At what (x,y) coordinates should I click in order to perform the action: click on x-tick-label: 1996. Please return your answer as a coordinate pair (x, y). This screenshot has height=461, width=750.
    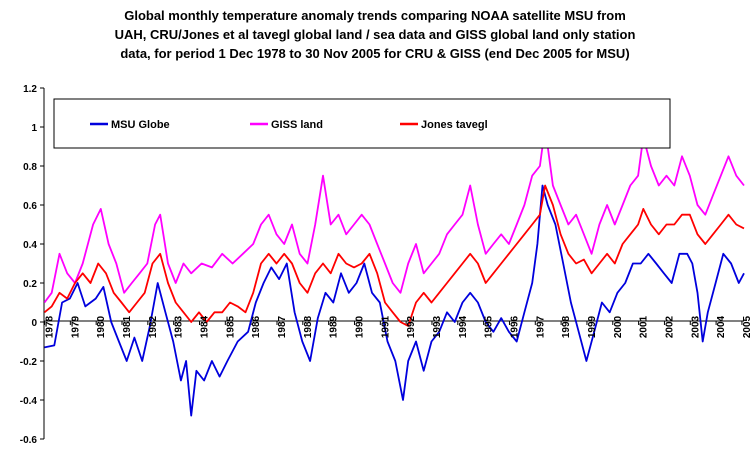
    Looking at the image, I should click on (514, 326).